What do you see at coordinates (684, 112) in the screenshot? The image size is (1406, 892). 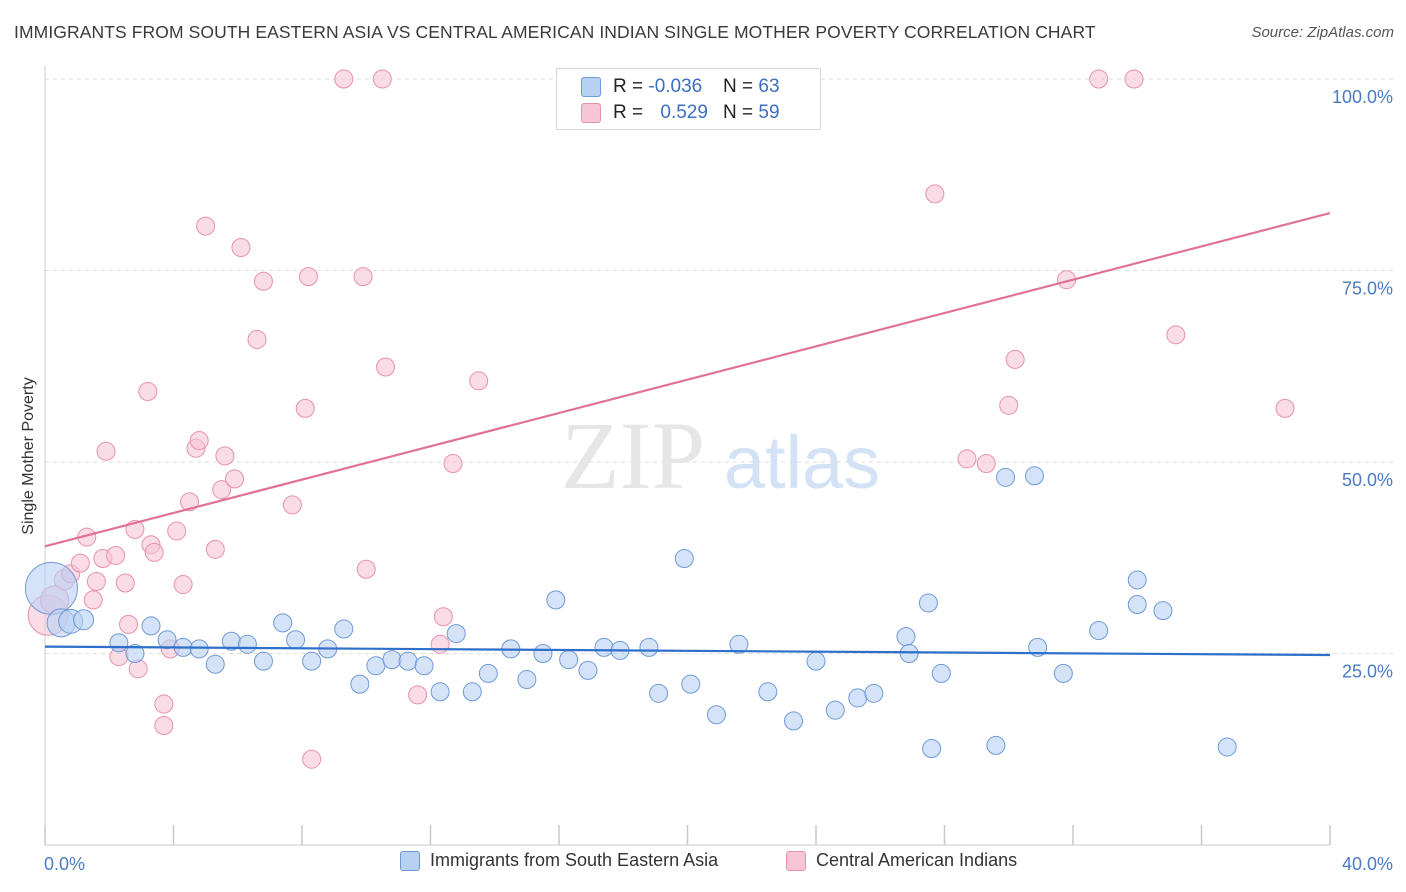 I see `r-value: 0.529` at bounding box center [684, 112].